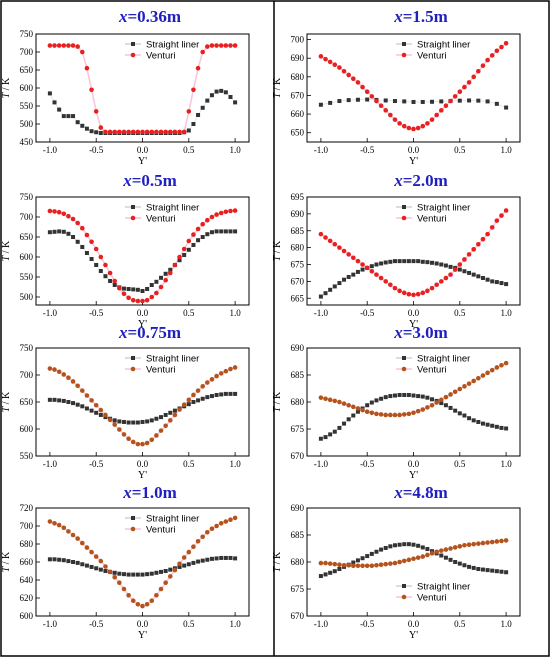  I want to click on panel-title: x=1.0m, so click(149, 492).